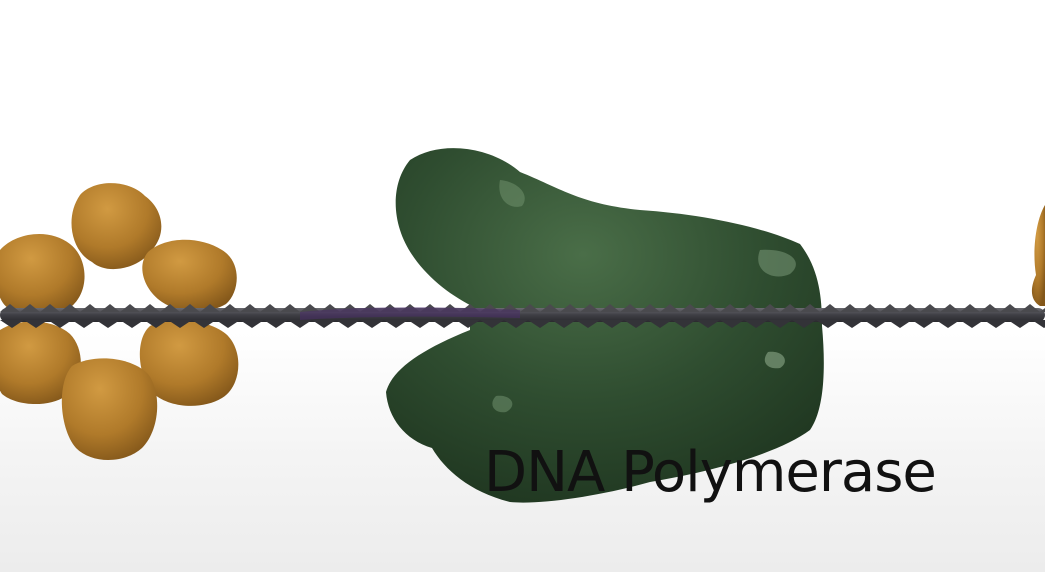 This screenshot has width=1045, height=572. I want to click on new-dna-strand, so click(410, 313).